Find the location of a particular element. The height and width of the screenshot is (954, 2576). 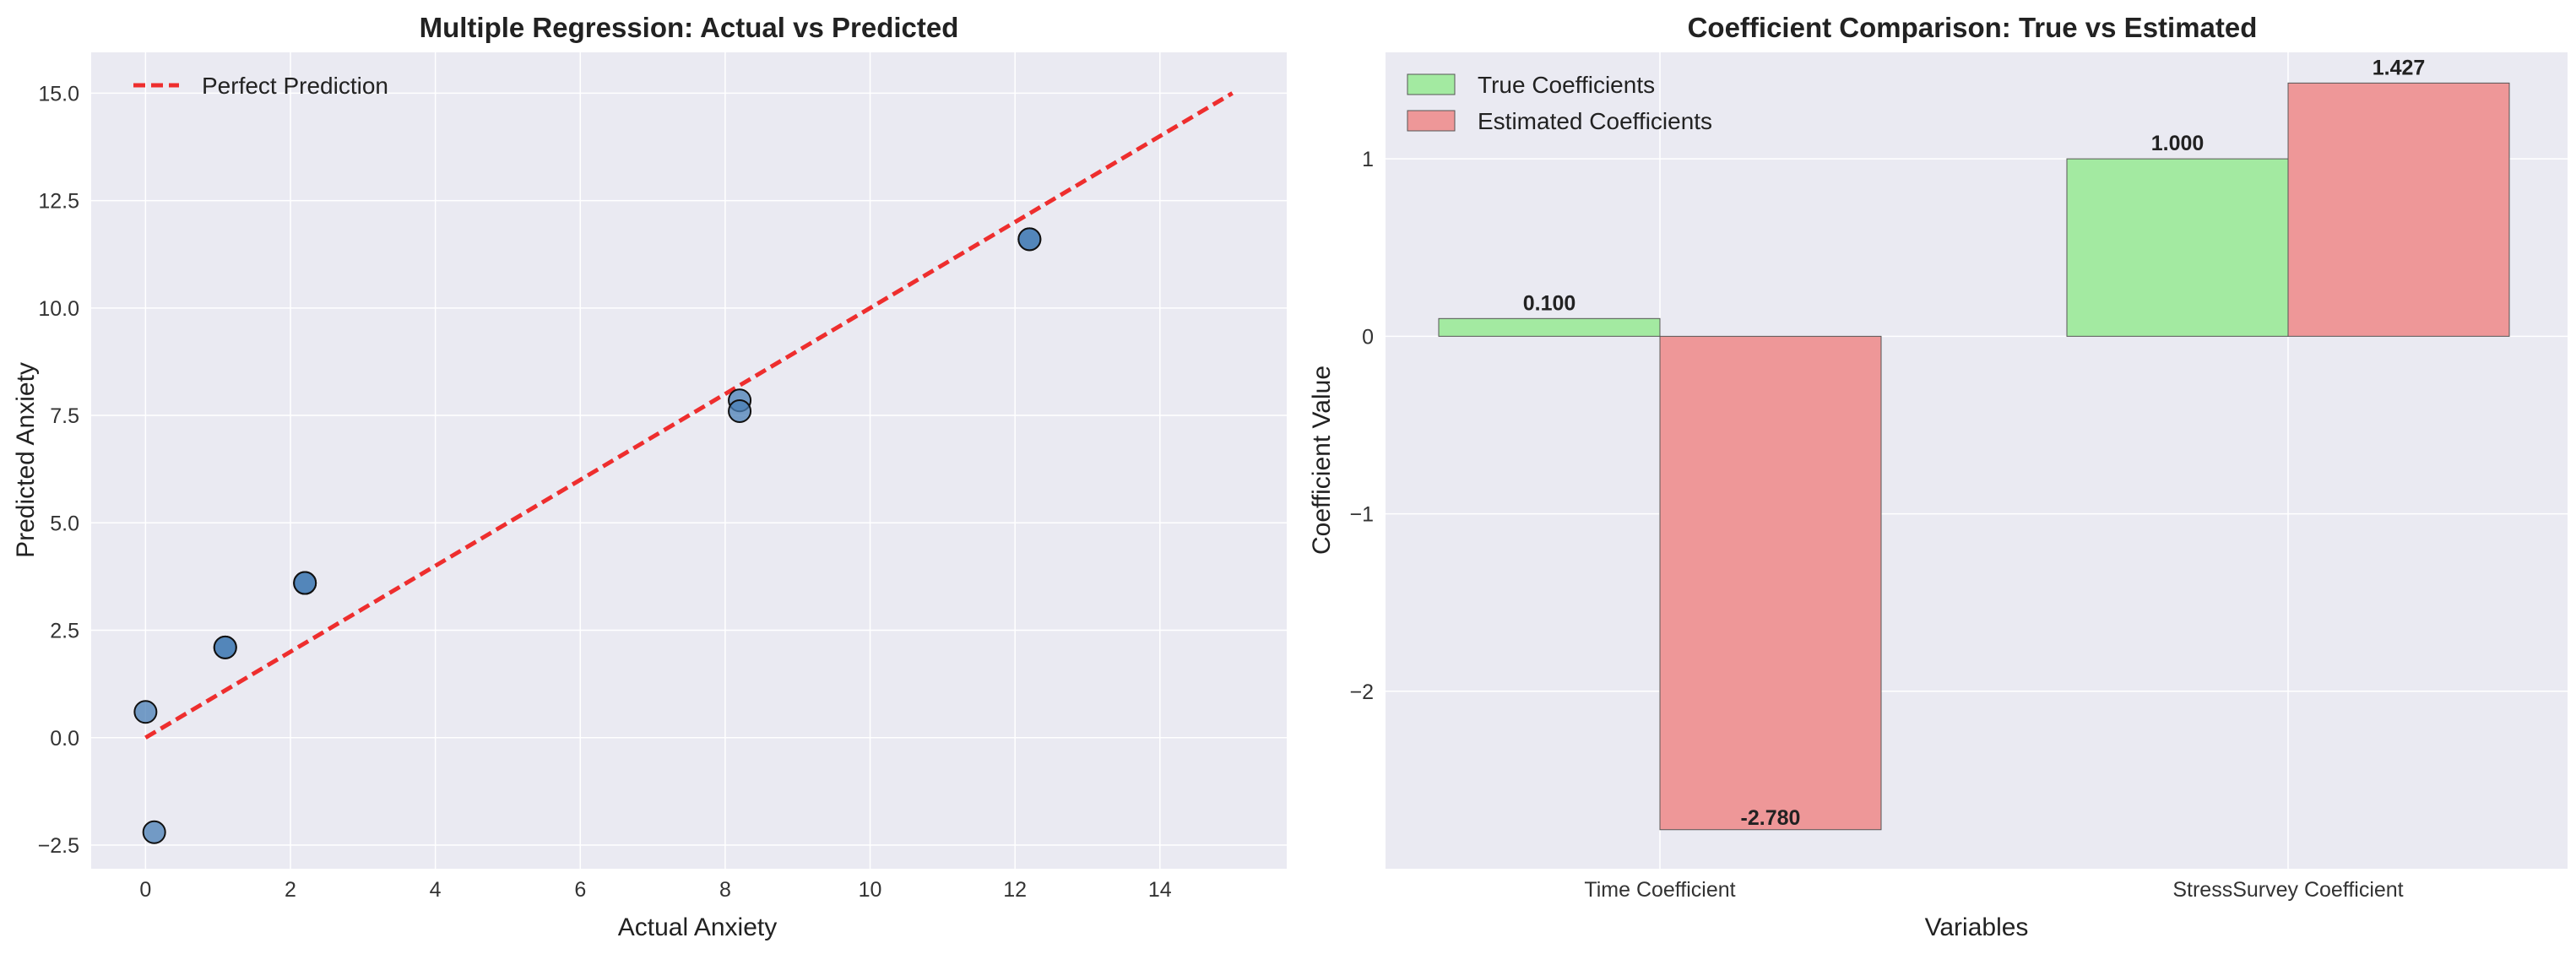

scatter-y-axis-label: Predicted Anxiety is located at coordinates (26, 460).